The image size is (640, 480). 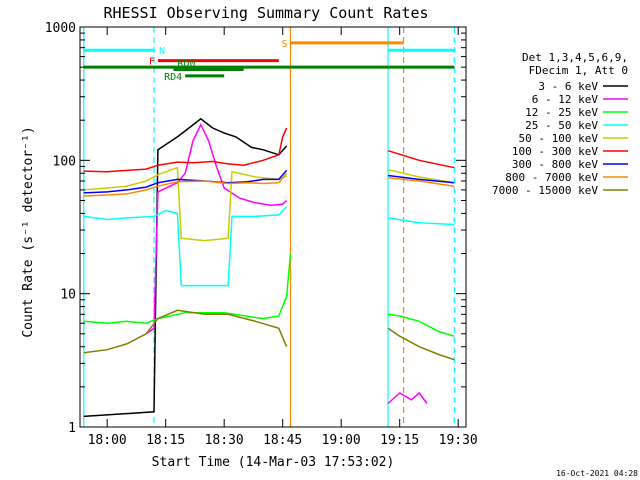 I want to click on legend-entry-8: 7000 - 15000 keV, so click(x=545, y=190).